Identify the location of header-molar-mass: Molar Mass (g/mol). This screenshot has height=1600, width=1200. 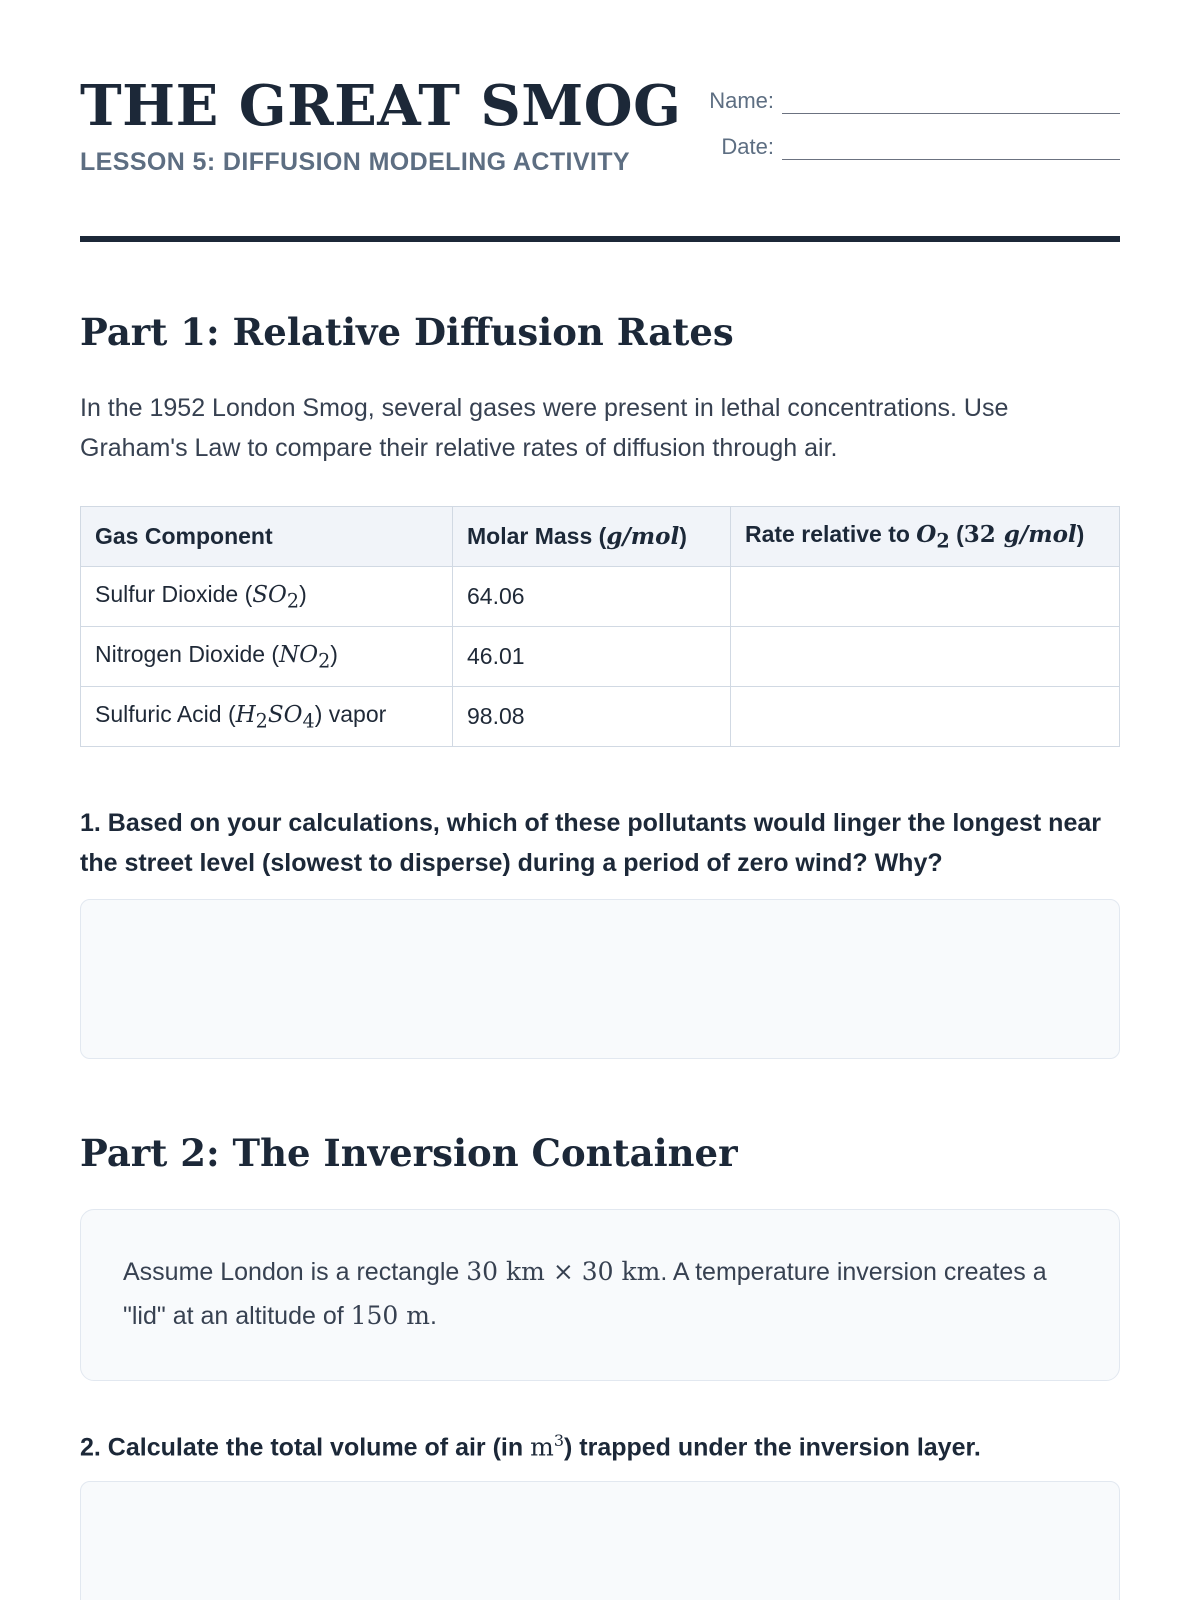
(591, 536).